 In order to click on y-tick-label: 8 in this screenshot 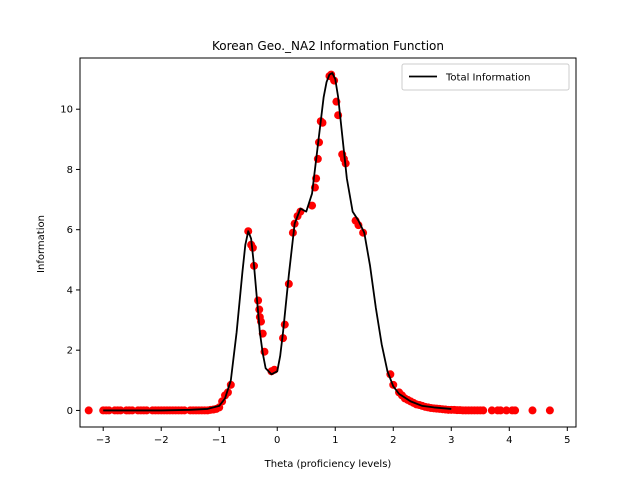, I will do `click(70, 170)`.